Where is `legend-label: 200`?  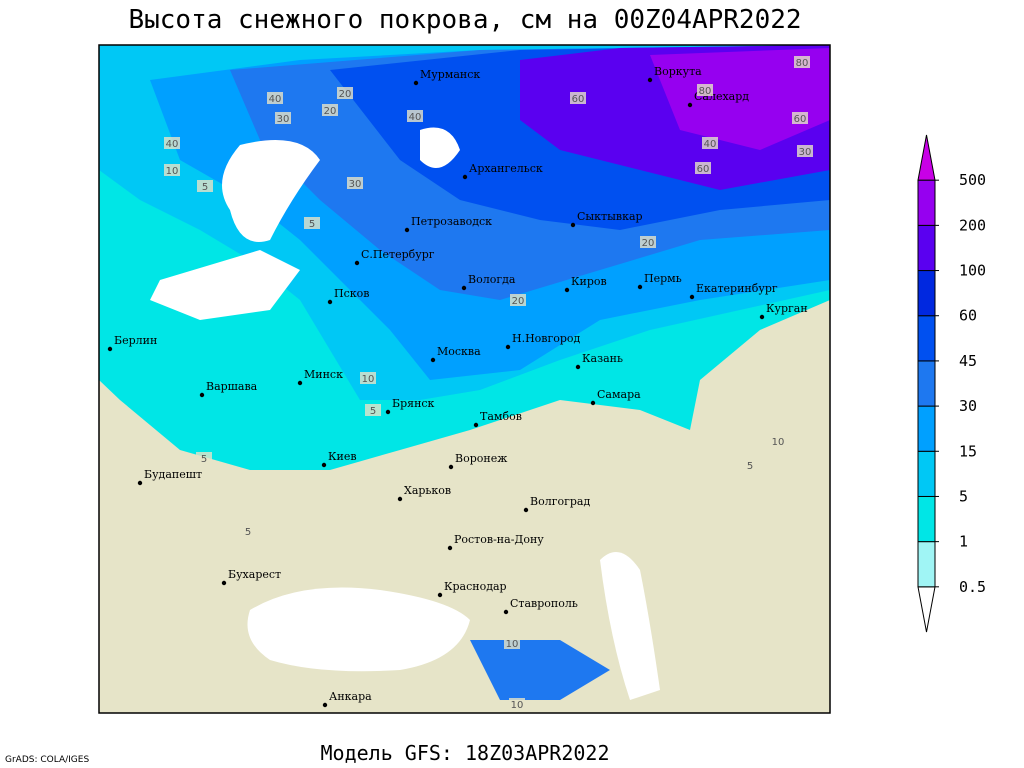 legend-label: 200 is located at coordinates (972, 225).